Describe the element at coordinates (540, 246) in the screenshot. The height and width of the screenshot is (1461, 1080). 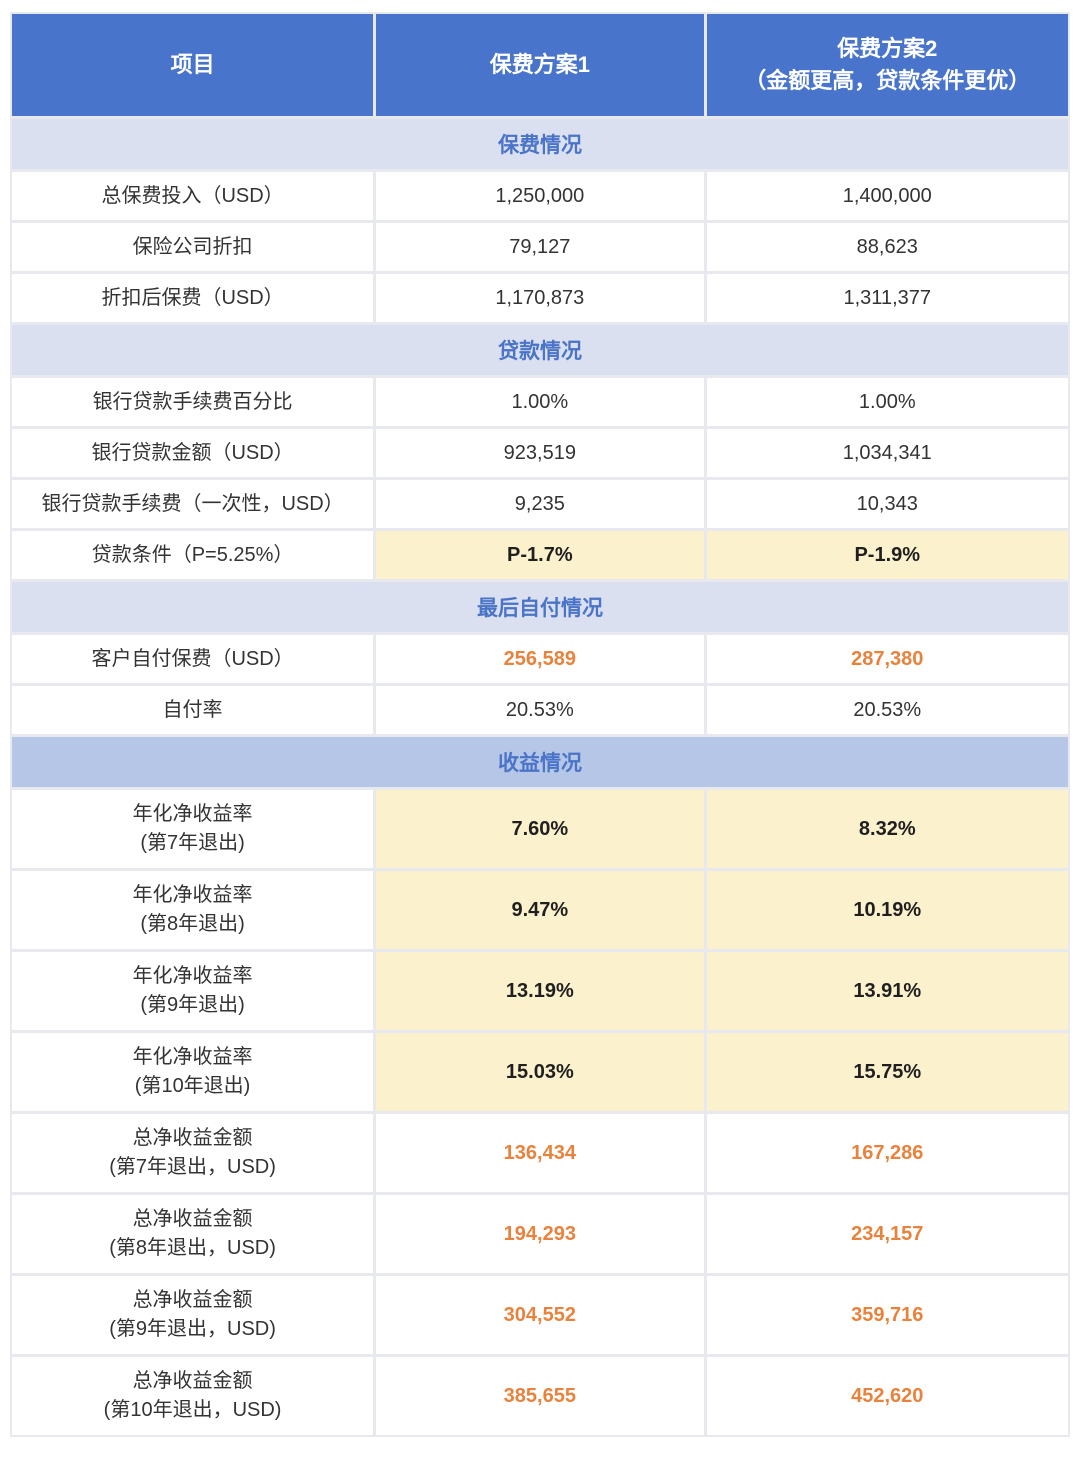
I see `value-text: 79,127` at that location.